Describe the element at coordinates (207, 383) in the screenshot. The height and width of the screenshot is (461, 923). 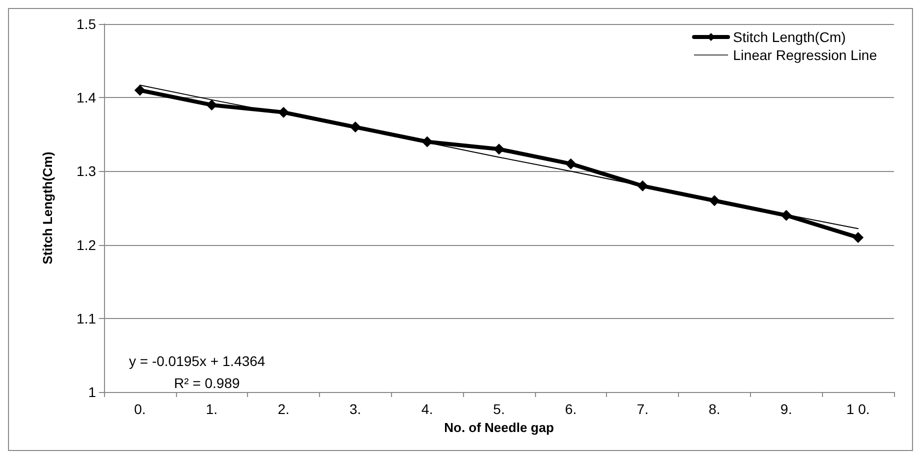
I see `annotation: R² = 0.989` at that location.